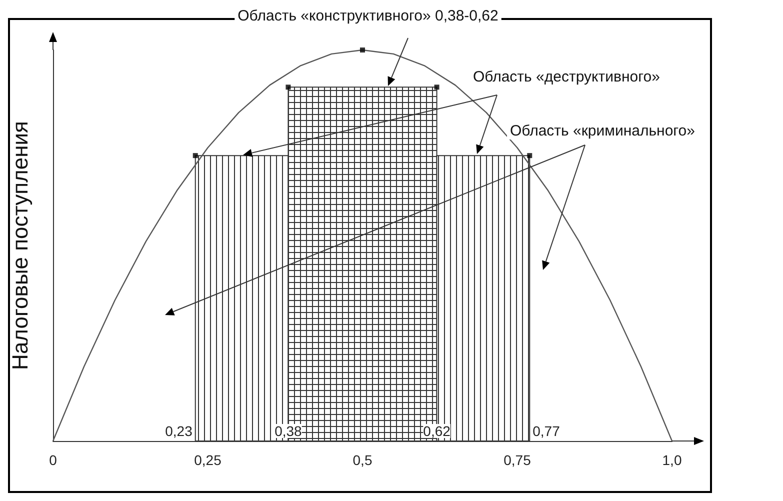  What do you see at coordinates (602, 131) in the screenshot?
I see `annotation: Область «криминального»` at bounding box center [602, 131].